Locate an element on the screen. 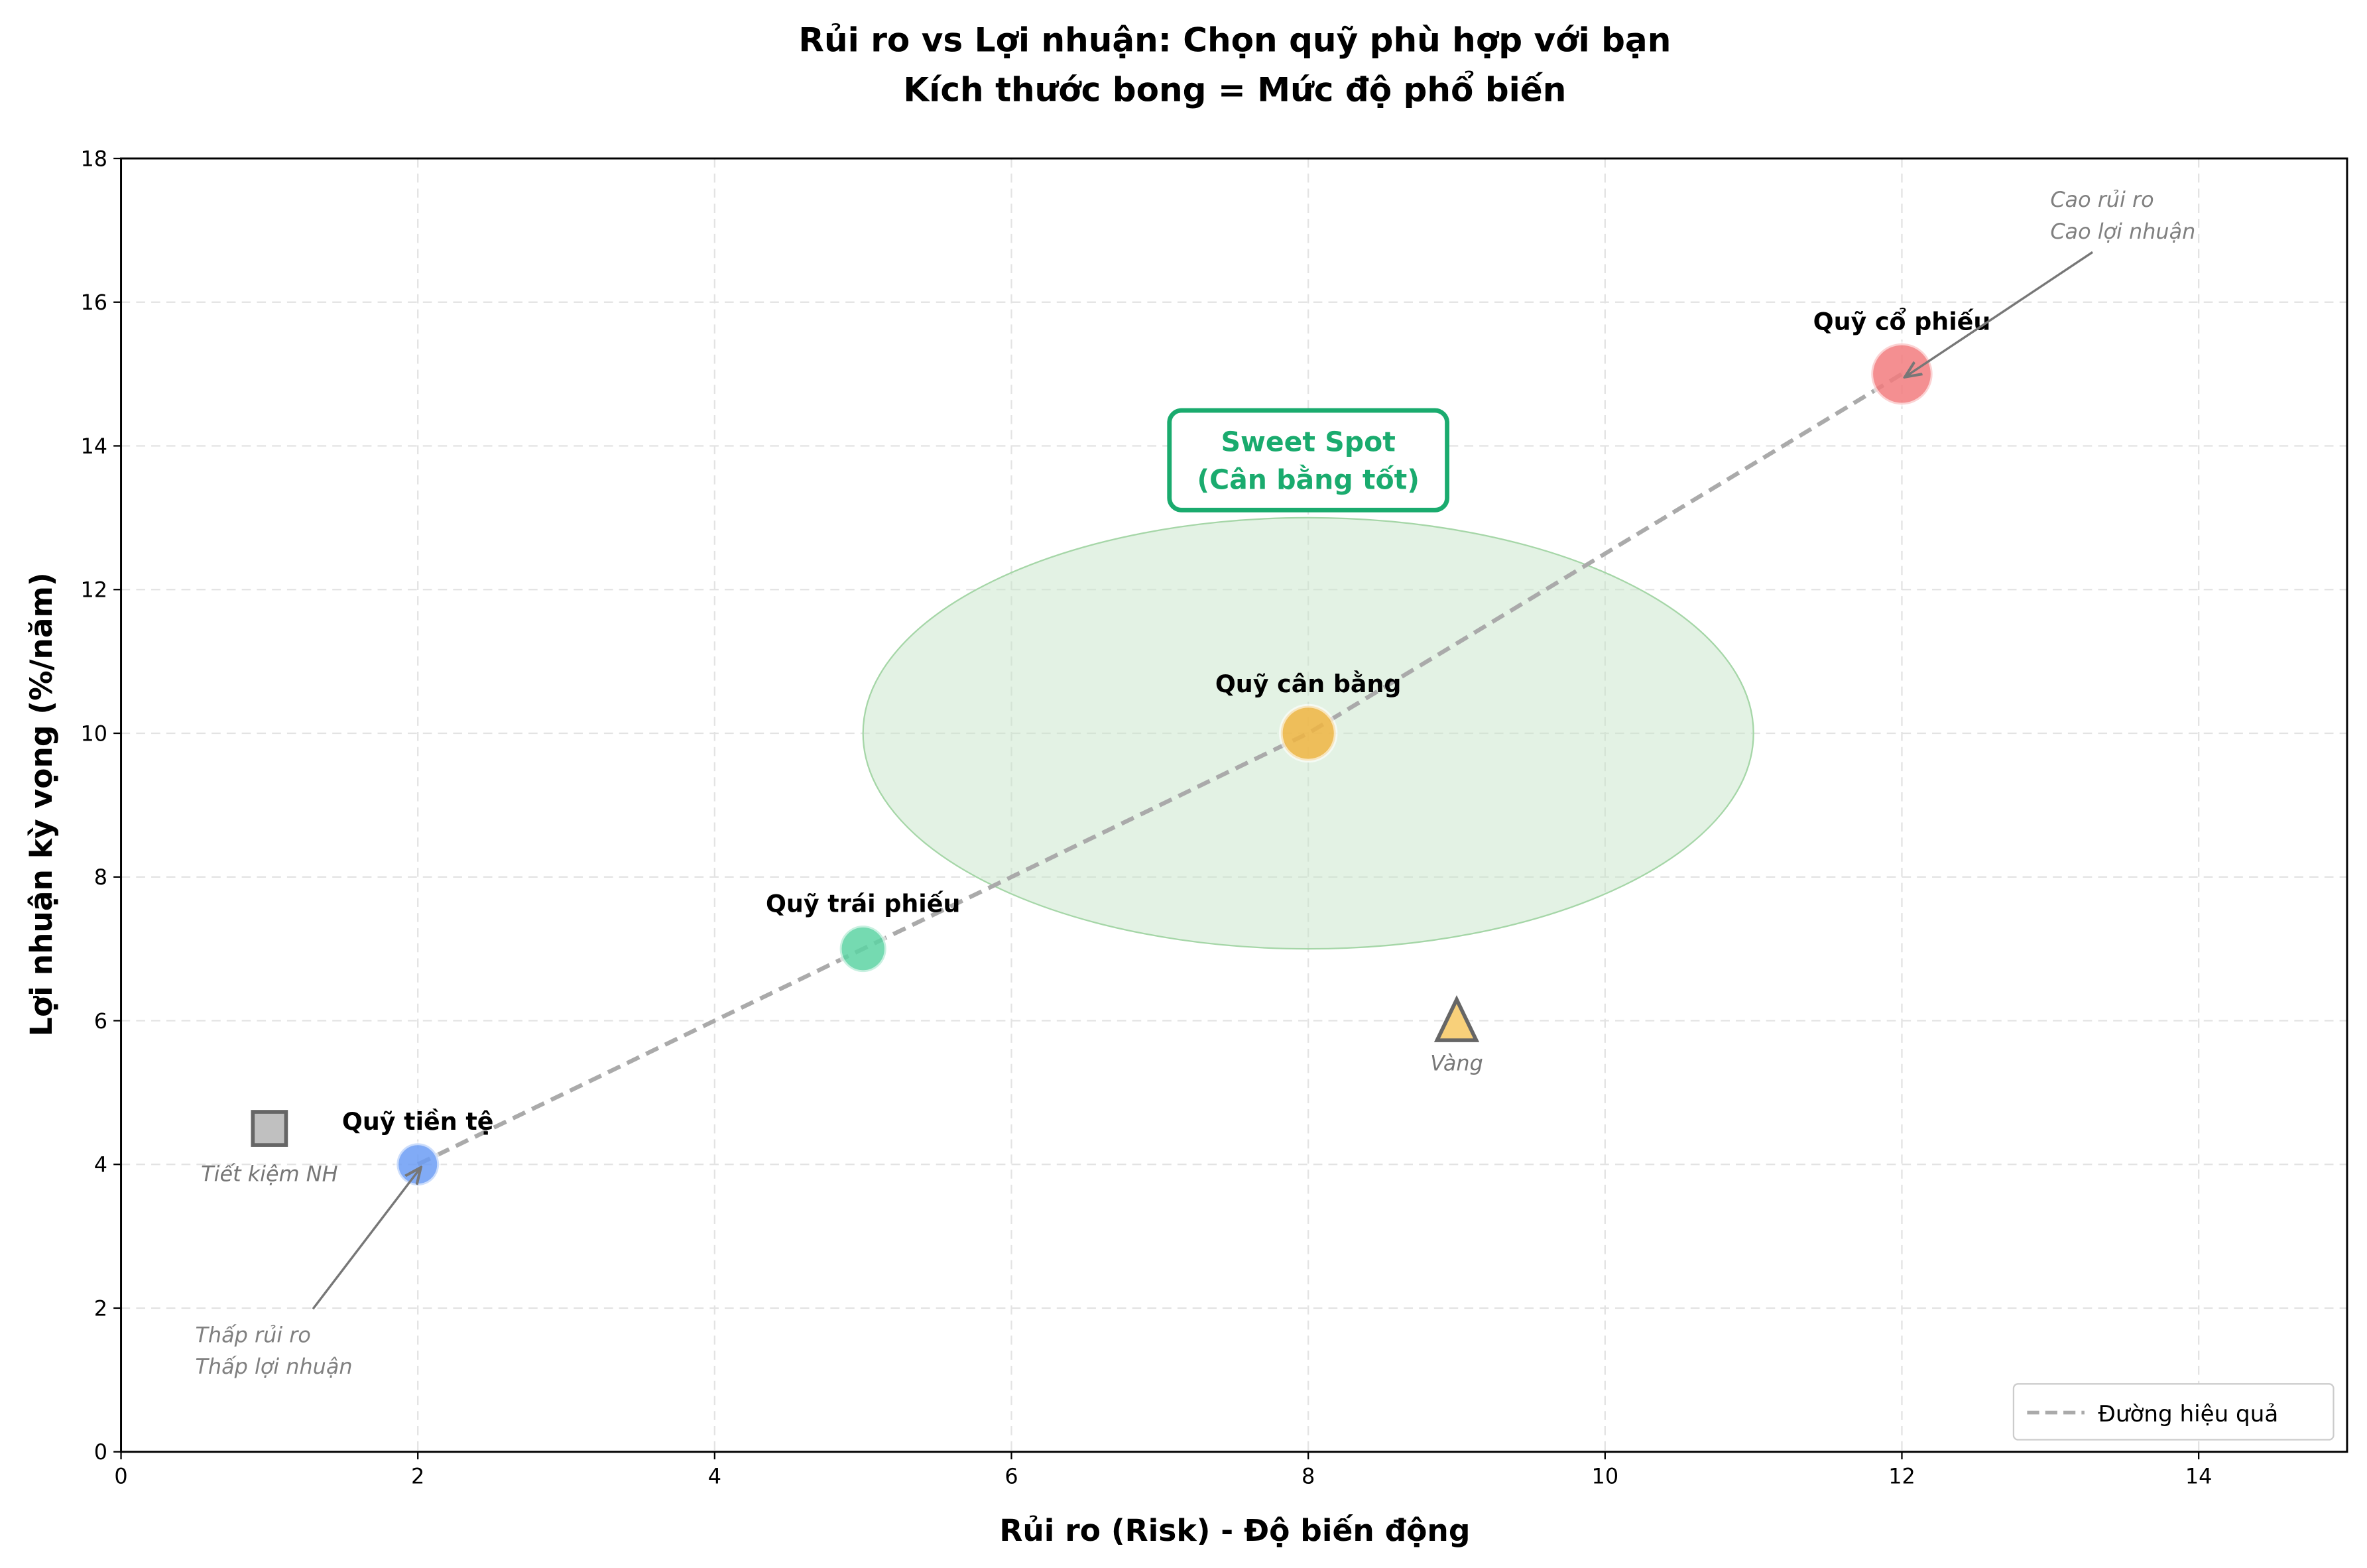  x-axis-label: Rủi ro (Risk) - Độ biến động is located at coordinates (1234, 1530).